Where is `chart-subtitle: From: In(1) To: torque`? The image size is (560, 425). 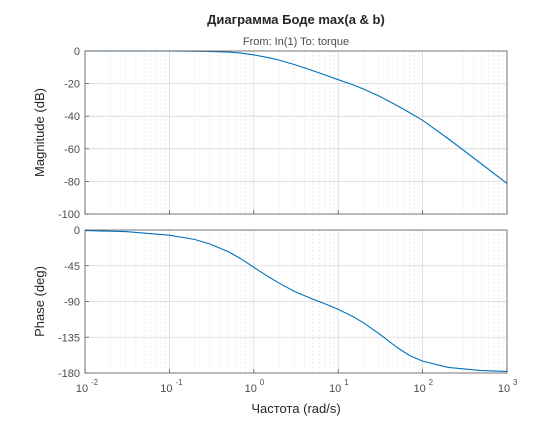 chart-subtitle: From: In(1) To: torque is located at coordinates (296, 42).